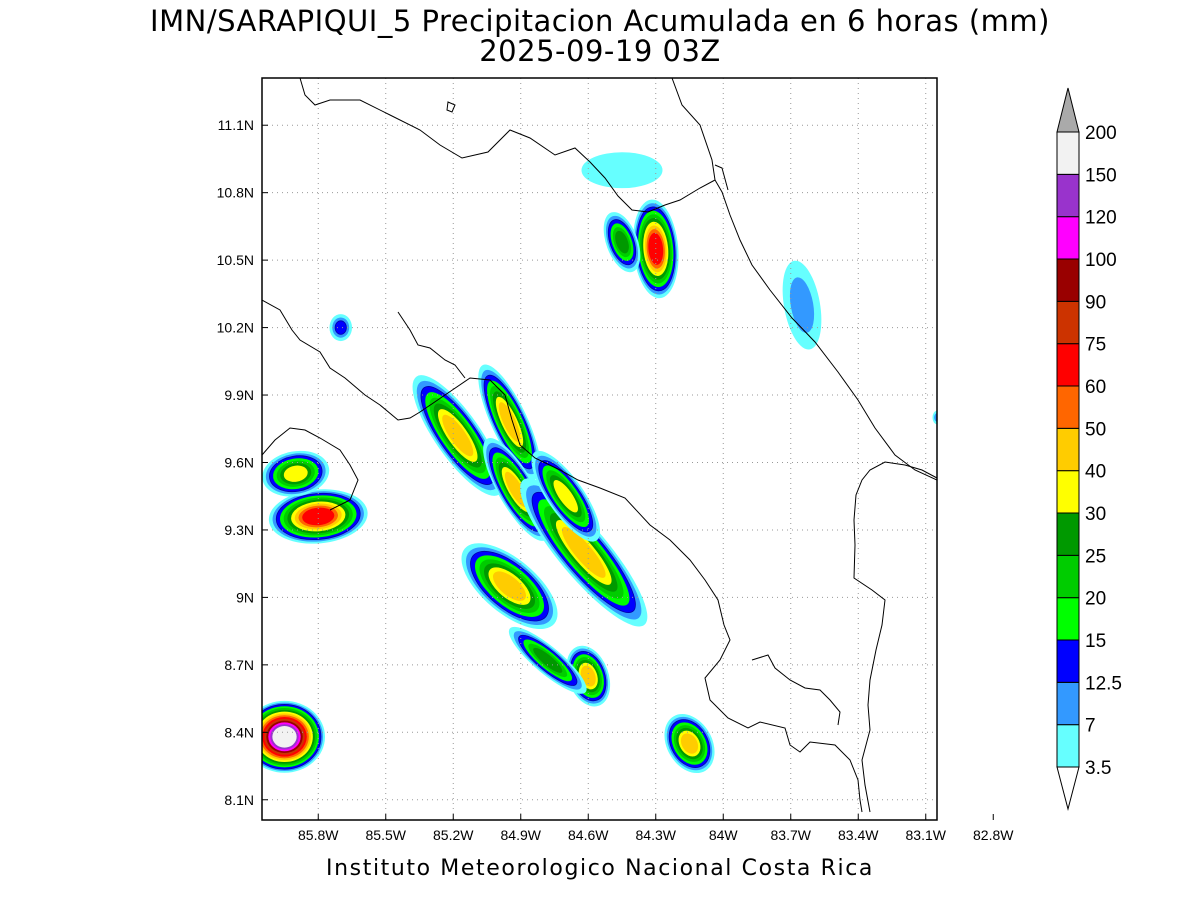  Describe the element at coordinates (858, 835) in the screenshot. I see `lon-tick-label: 83.4W` at that location.